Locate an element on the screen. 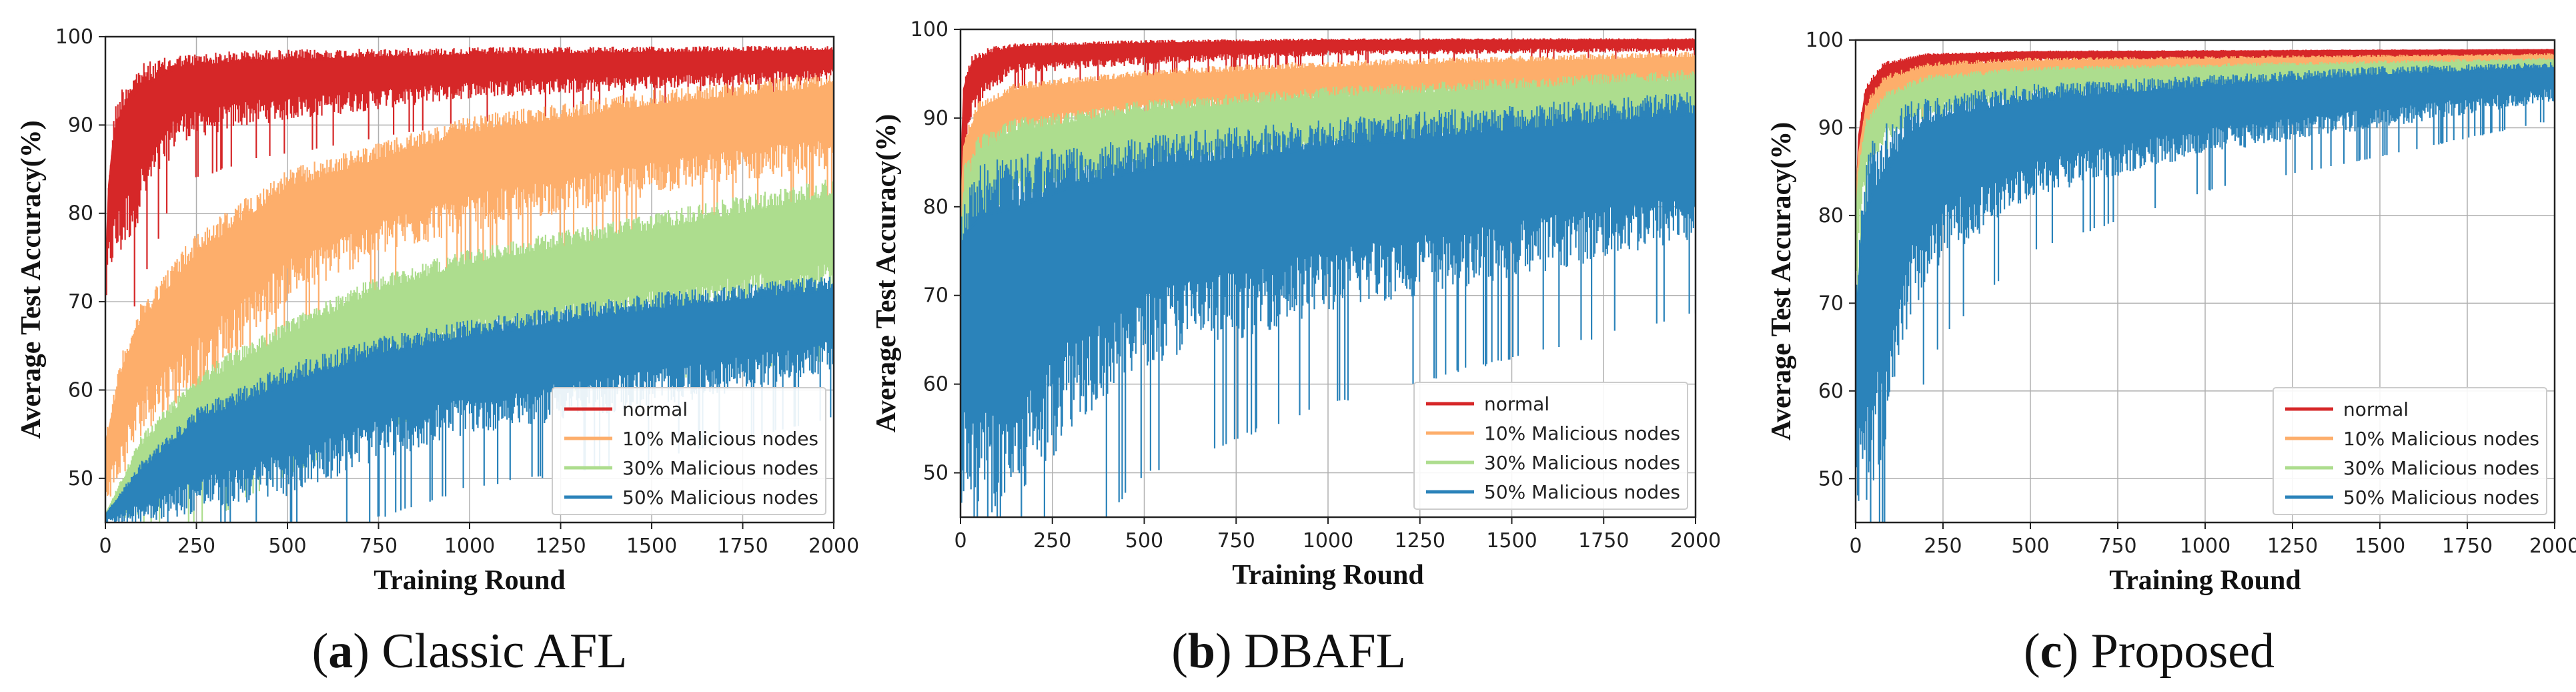 The width and height of the screenshot is (2576, 692). series-band-50pct-malicious is located at coordinates (470, 399).